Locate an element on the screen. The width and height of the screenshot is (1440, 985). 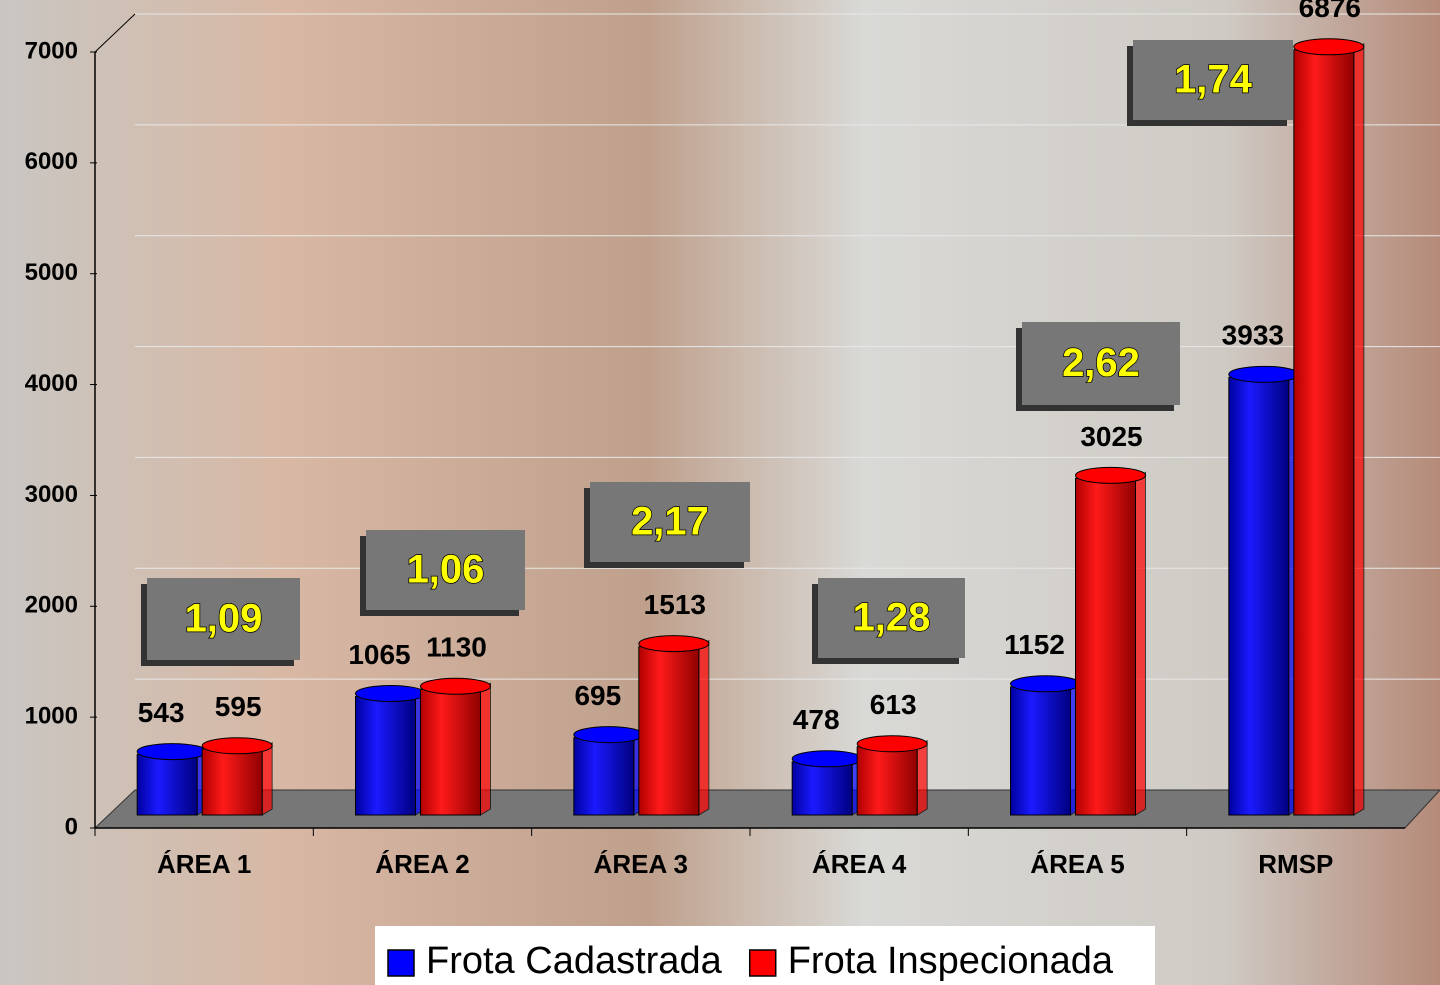
y-tick-label: 4000 is located at coordinates (51, 383).